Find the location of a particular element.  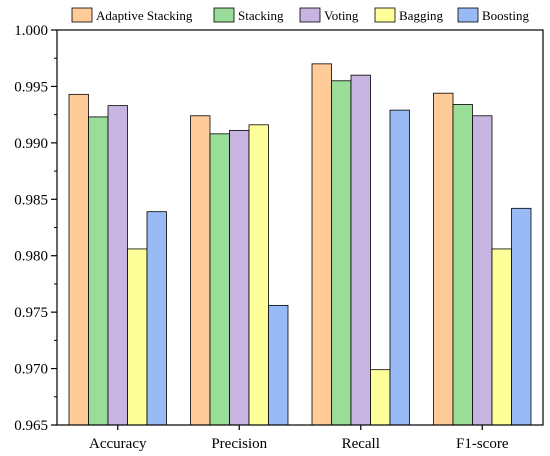

x-tick-label-recall: Recall is located at coordinates (361, 444).